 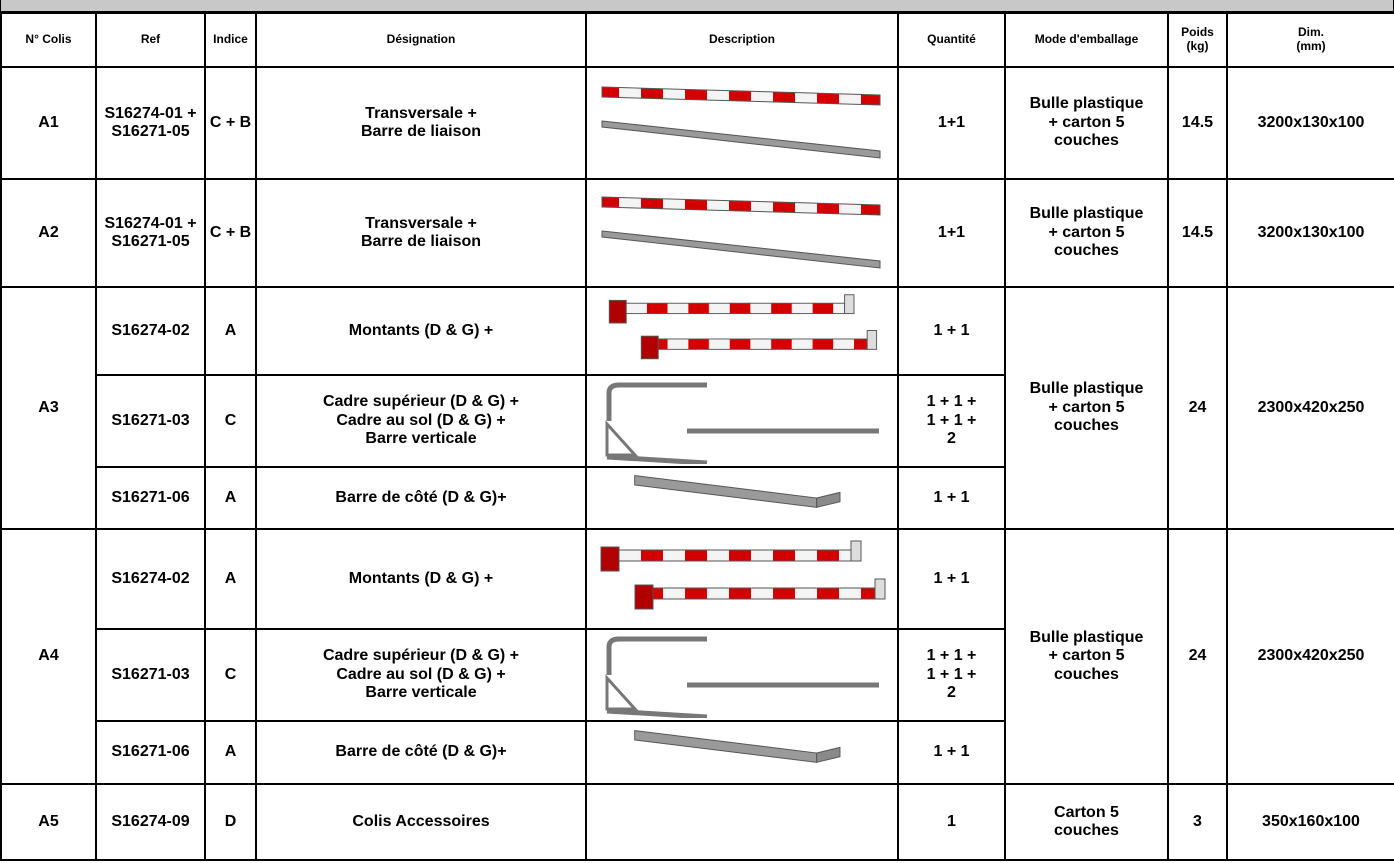 What do you see at coordinates (230, 822) in the screenshot?
I see `indice: D` at bounding box center [230, 822].